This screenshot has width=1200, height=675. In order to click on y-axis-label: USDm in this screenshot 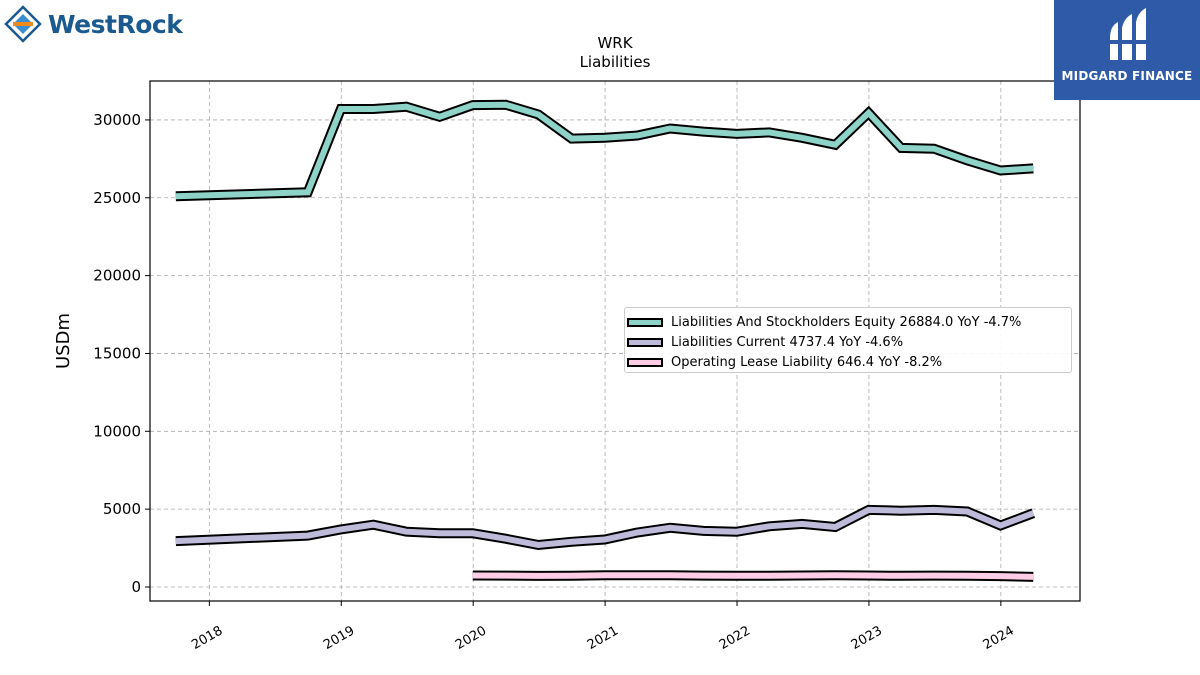, I will do `click(63, 341)`.